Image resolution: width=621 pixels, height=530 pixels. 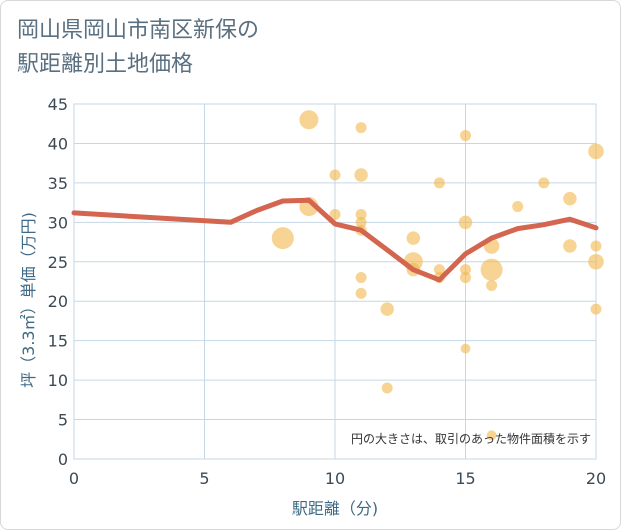 I want to click on x-axis-label: 駅距離（分), so click(x=335, y=508).